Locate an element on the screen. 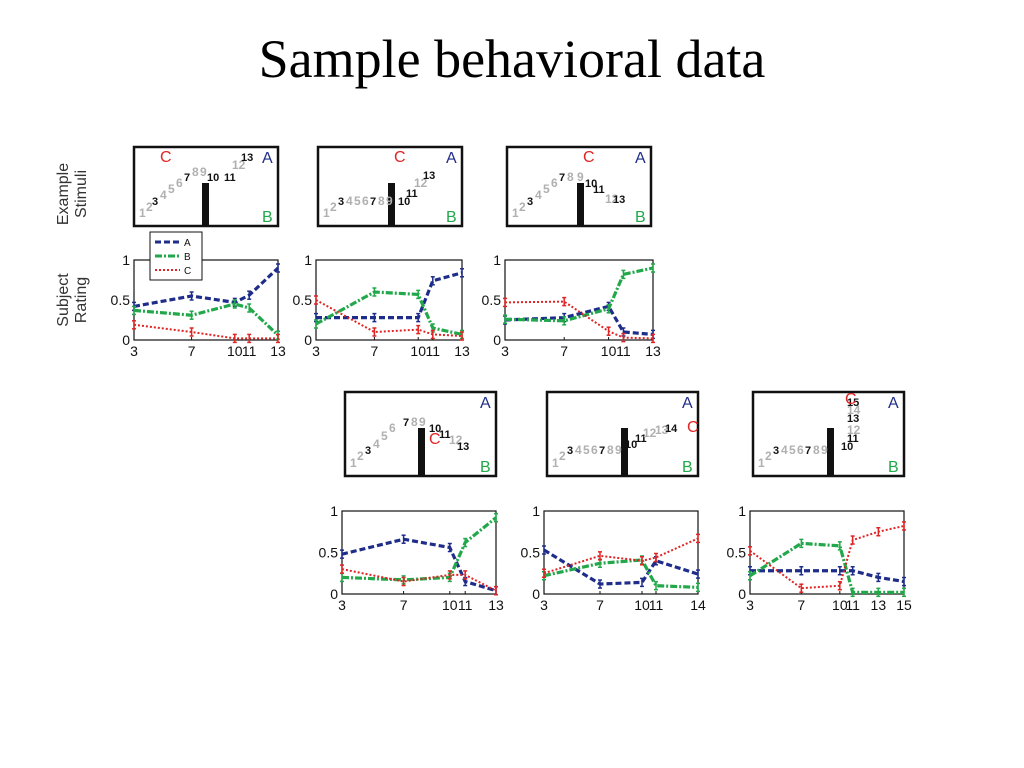 The height and width of the screenshot is (768, 1024). row-label-rating-line1: Subject is located at coordinates (63, 300).